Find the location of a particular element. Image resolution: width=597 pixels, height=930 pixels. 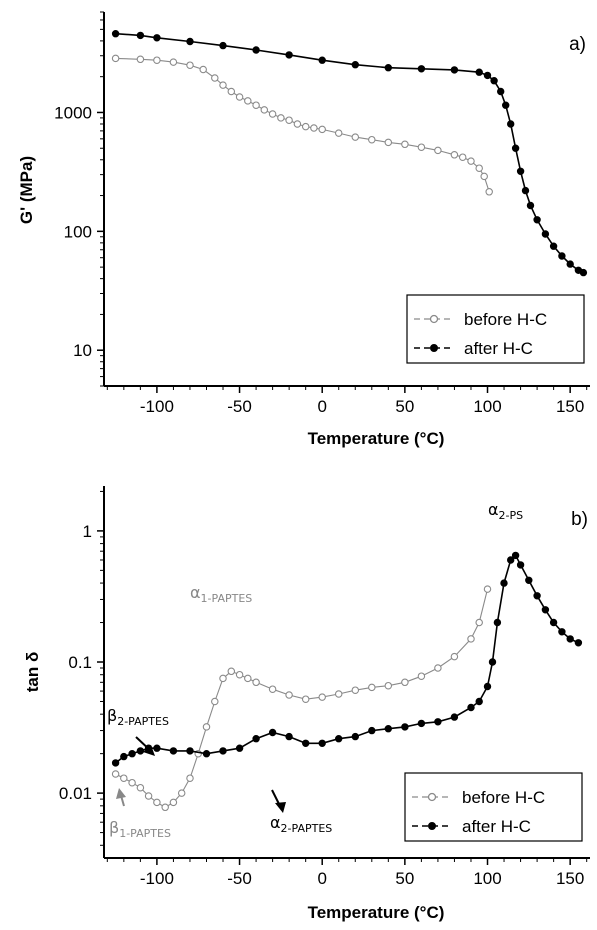

annotation-alpha-2-paptes-sub: 2-PAPTES is located at coordinates (307, 828).